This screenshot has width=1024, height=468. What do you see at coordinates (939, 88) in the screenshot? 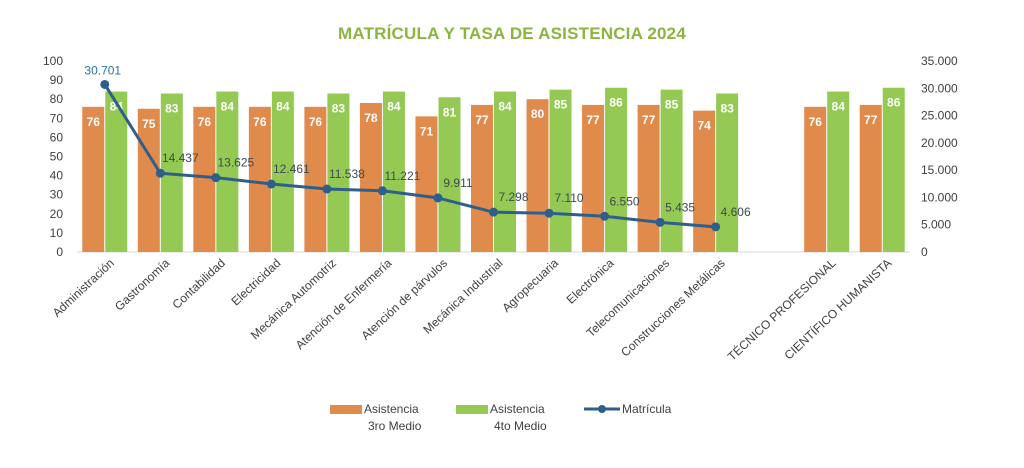
I see `y-right-tick-label: 30.000` at bounding box center [939, 88].